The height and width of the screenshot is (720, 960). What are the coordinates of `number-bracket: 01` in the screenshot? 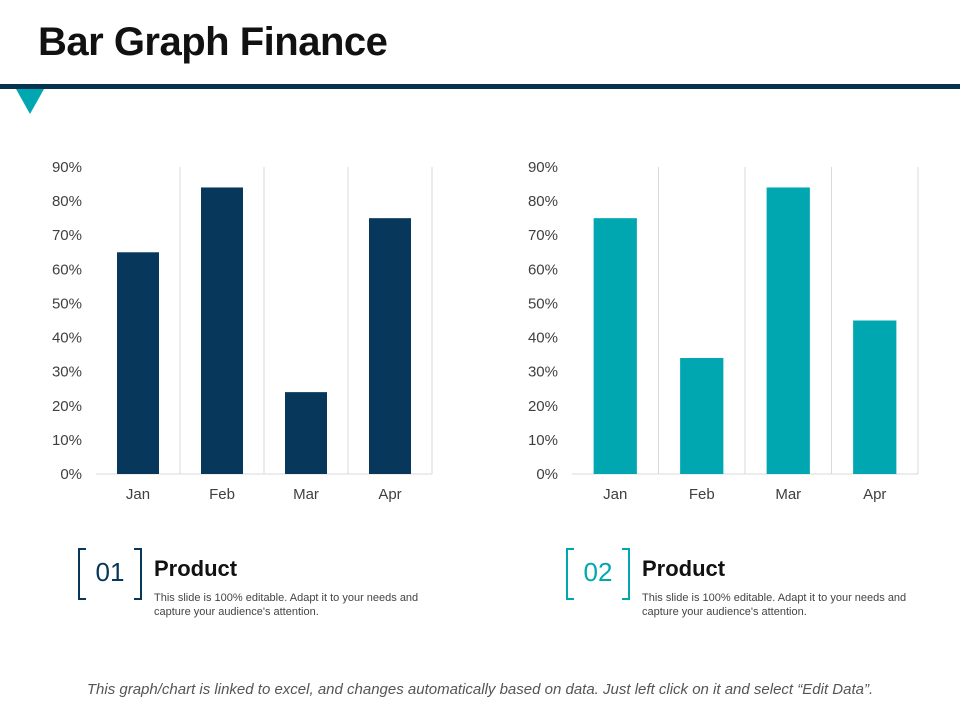 It's located at (110, 574).